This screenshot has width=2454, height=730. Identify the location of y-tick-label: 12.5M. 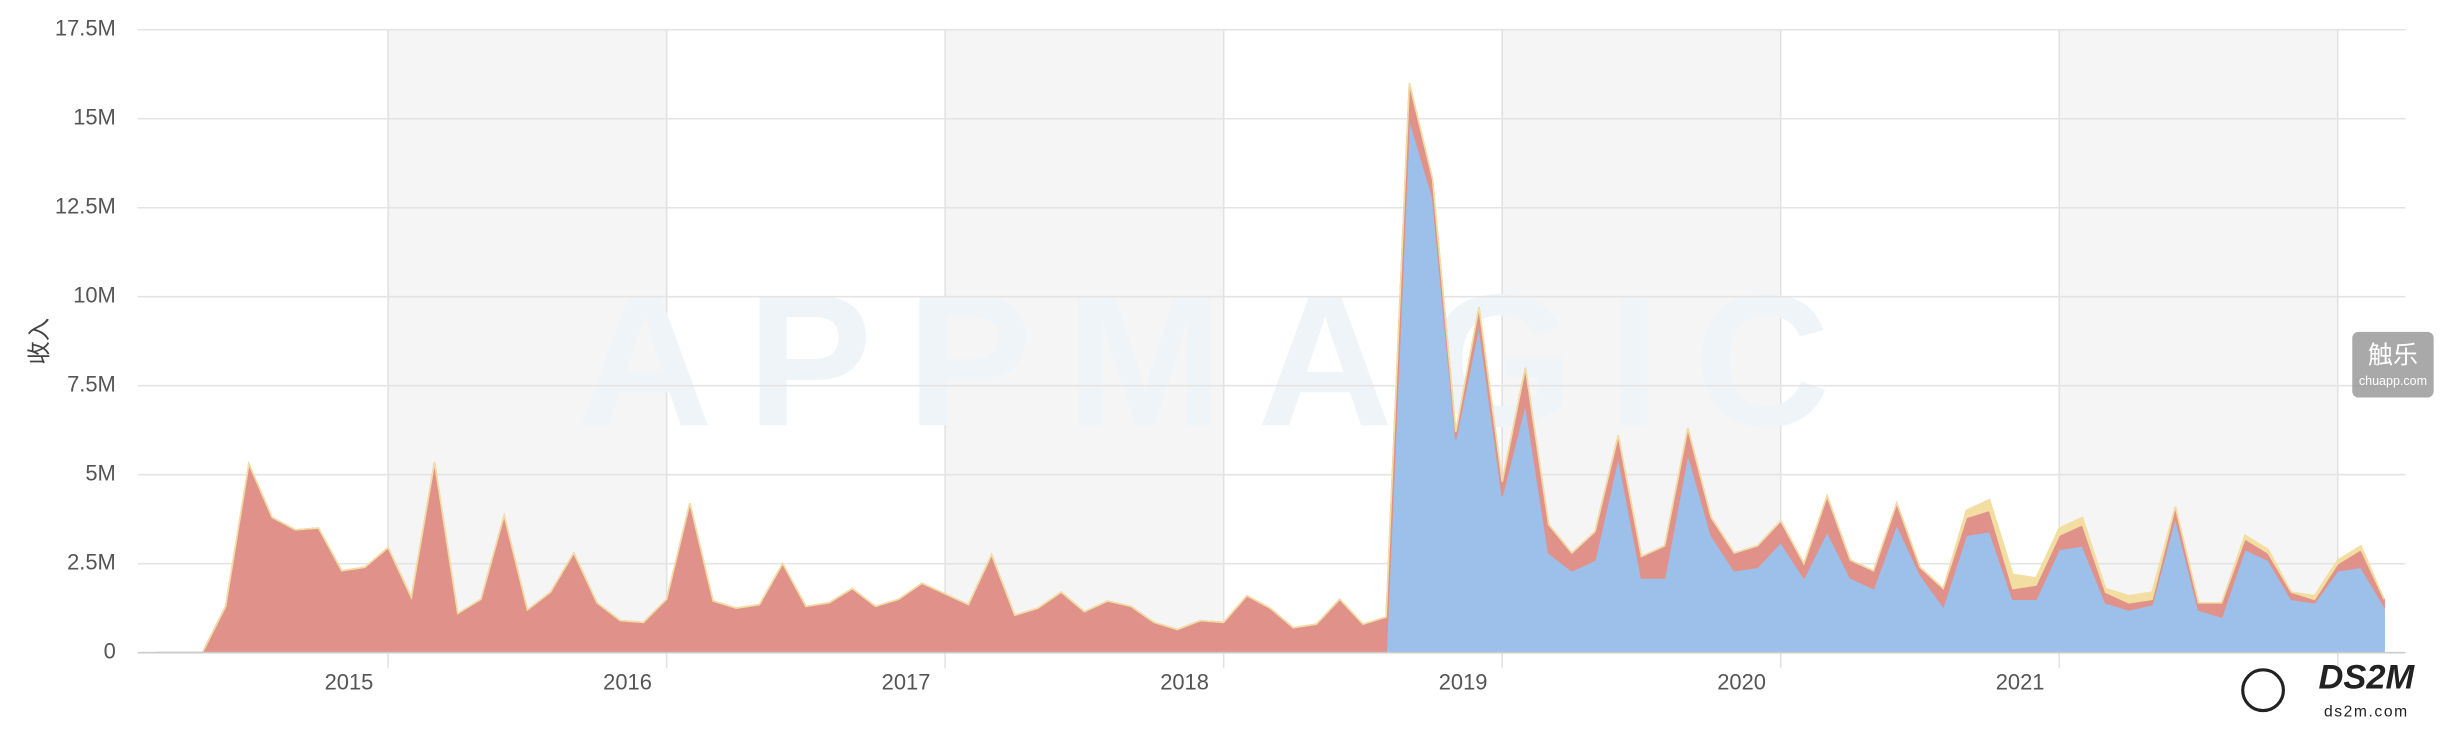
(85, 206).